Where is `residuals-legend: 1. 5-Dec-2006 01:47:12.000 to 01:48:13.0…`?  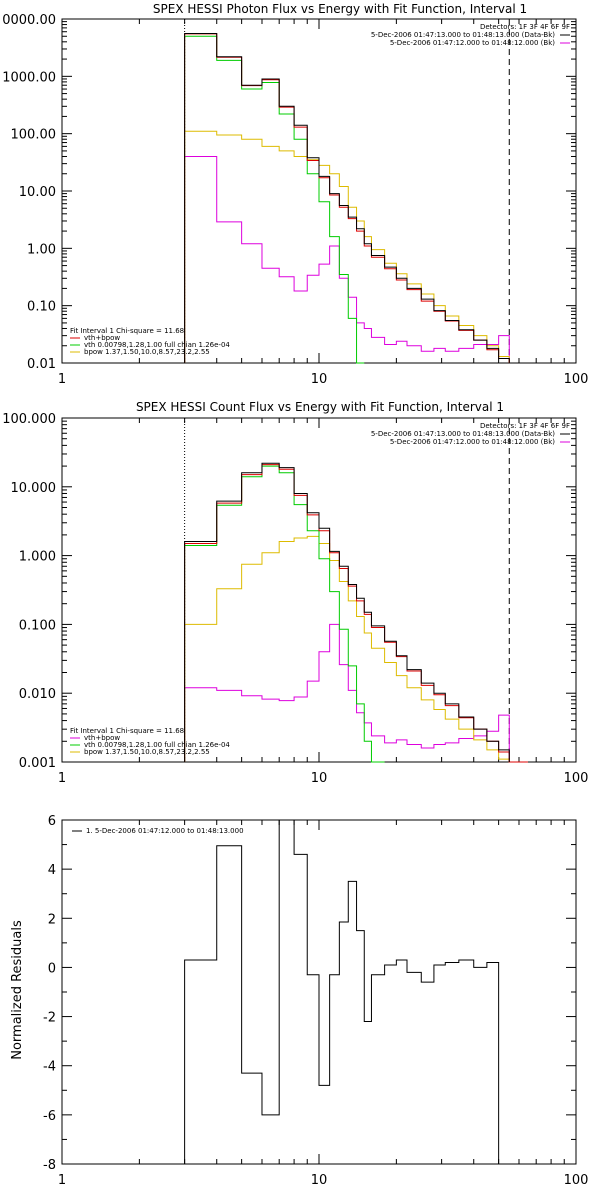 residuals-legend: 1. 5-Dec-2006 01:47:12.000 to 01:48:13.0… is located at coordinates (165, 831).